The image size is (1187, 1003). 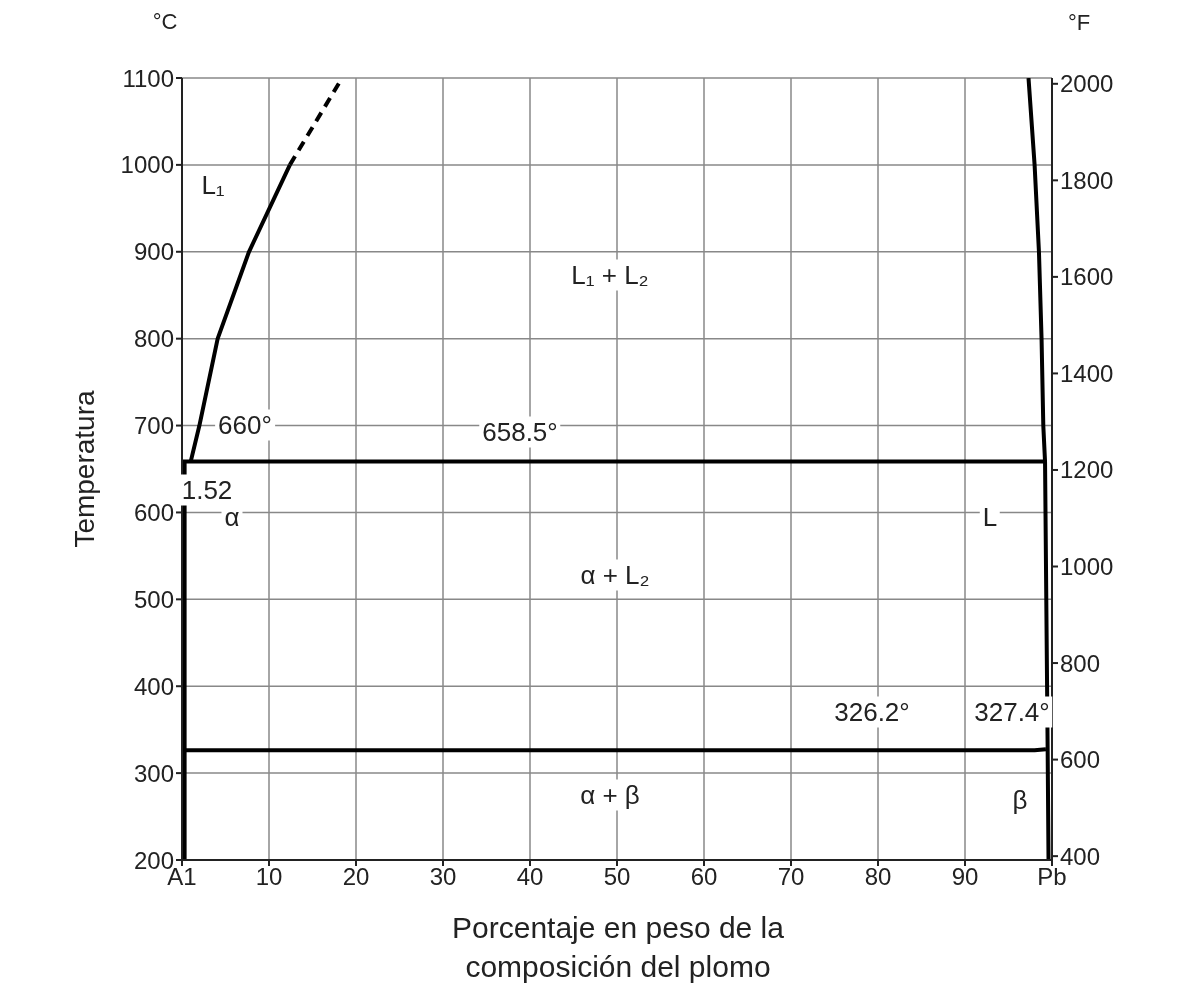 I want to click on y-axis-title: Temperatura, so click(x=84, y=468).